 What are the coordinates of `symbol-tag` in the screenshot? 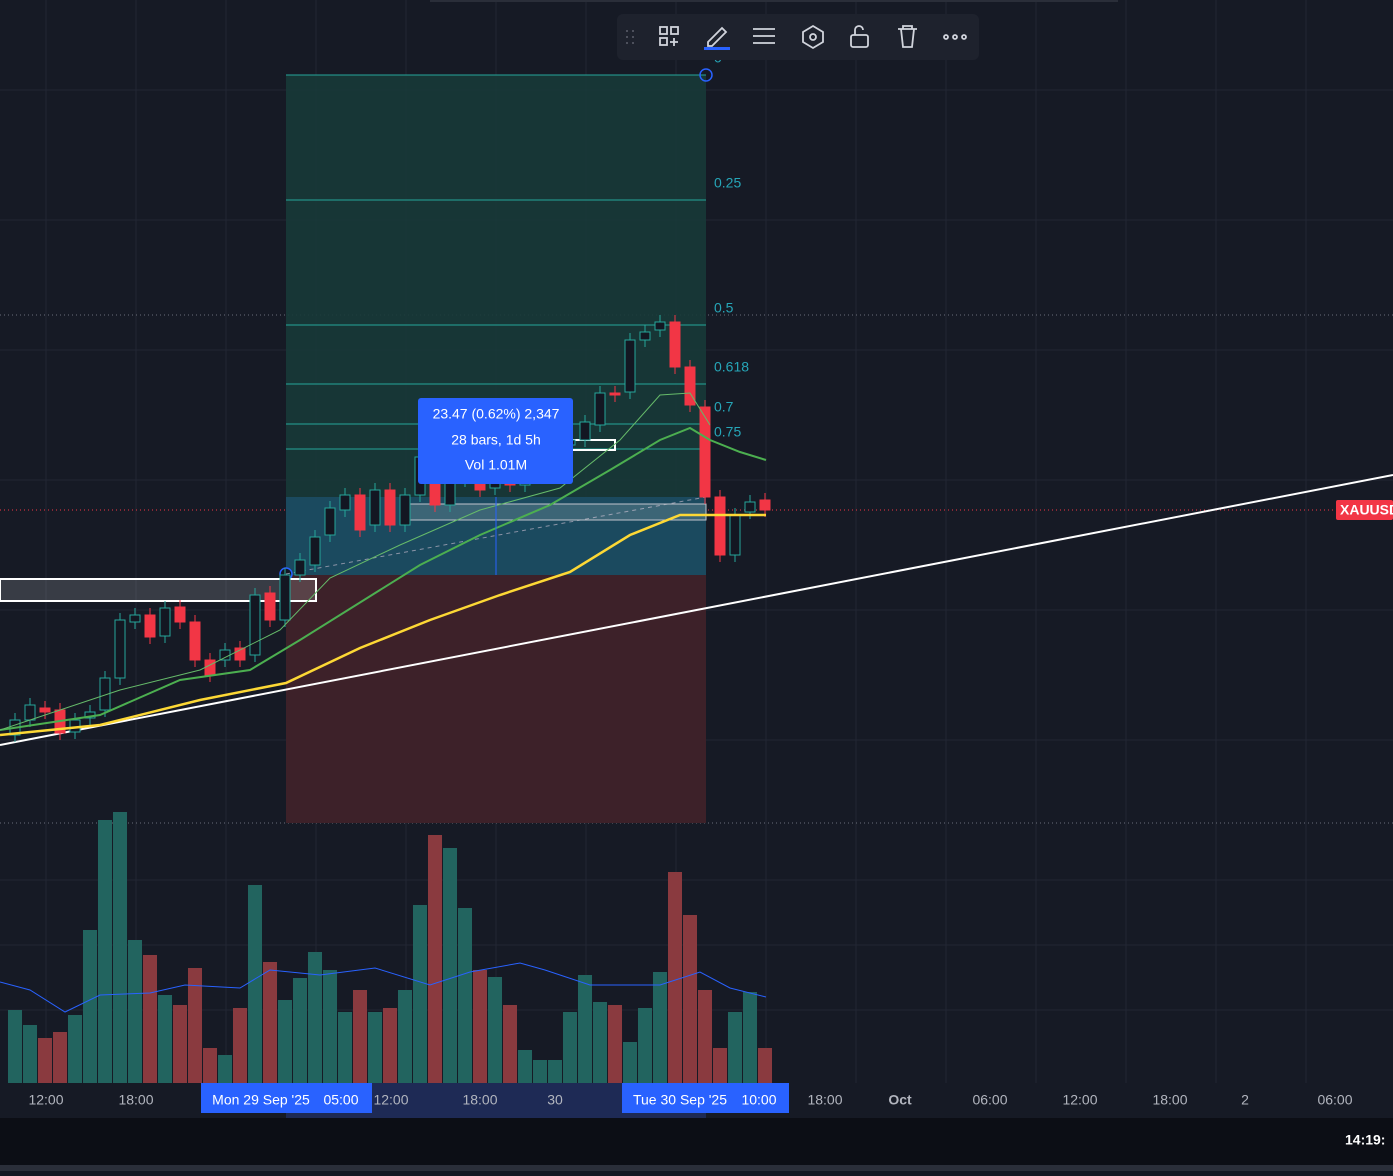 It's located at (1364, 510).